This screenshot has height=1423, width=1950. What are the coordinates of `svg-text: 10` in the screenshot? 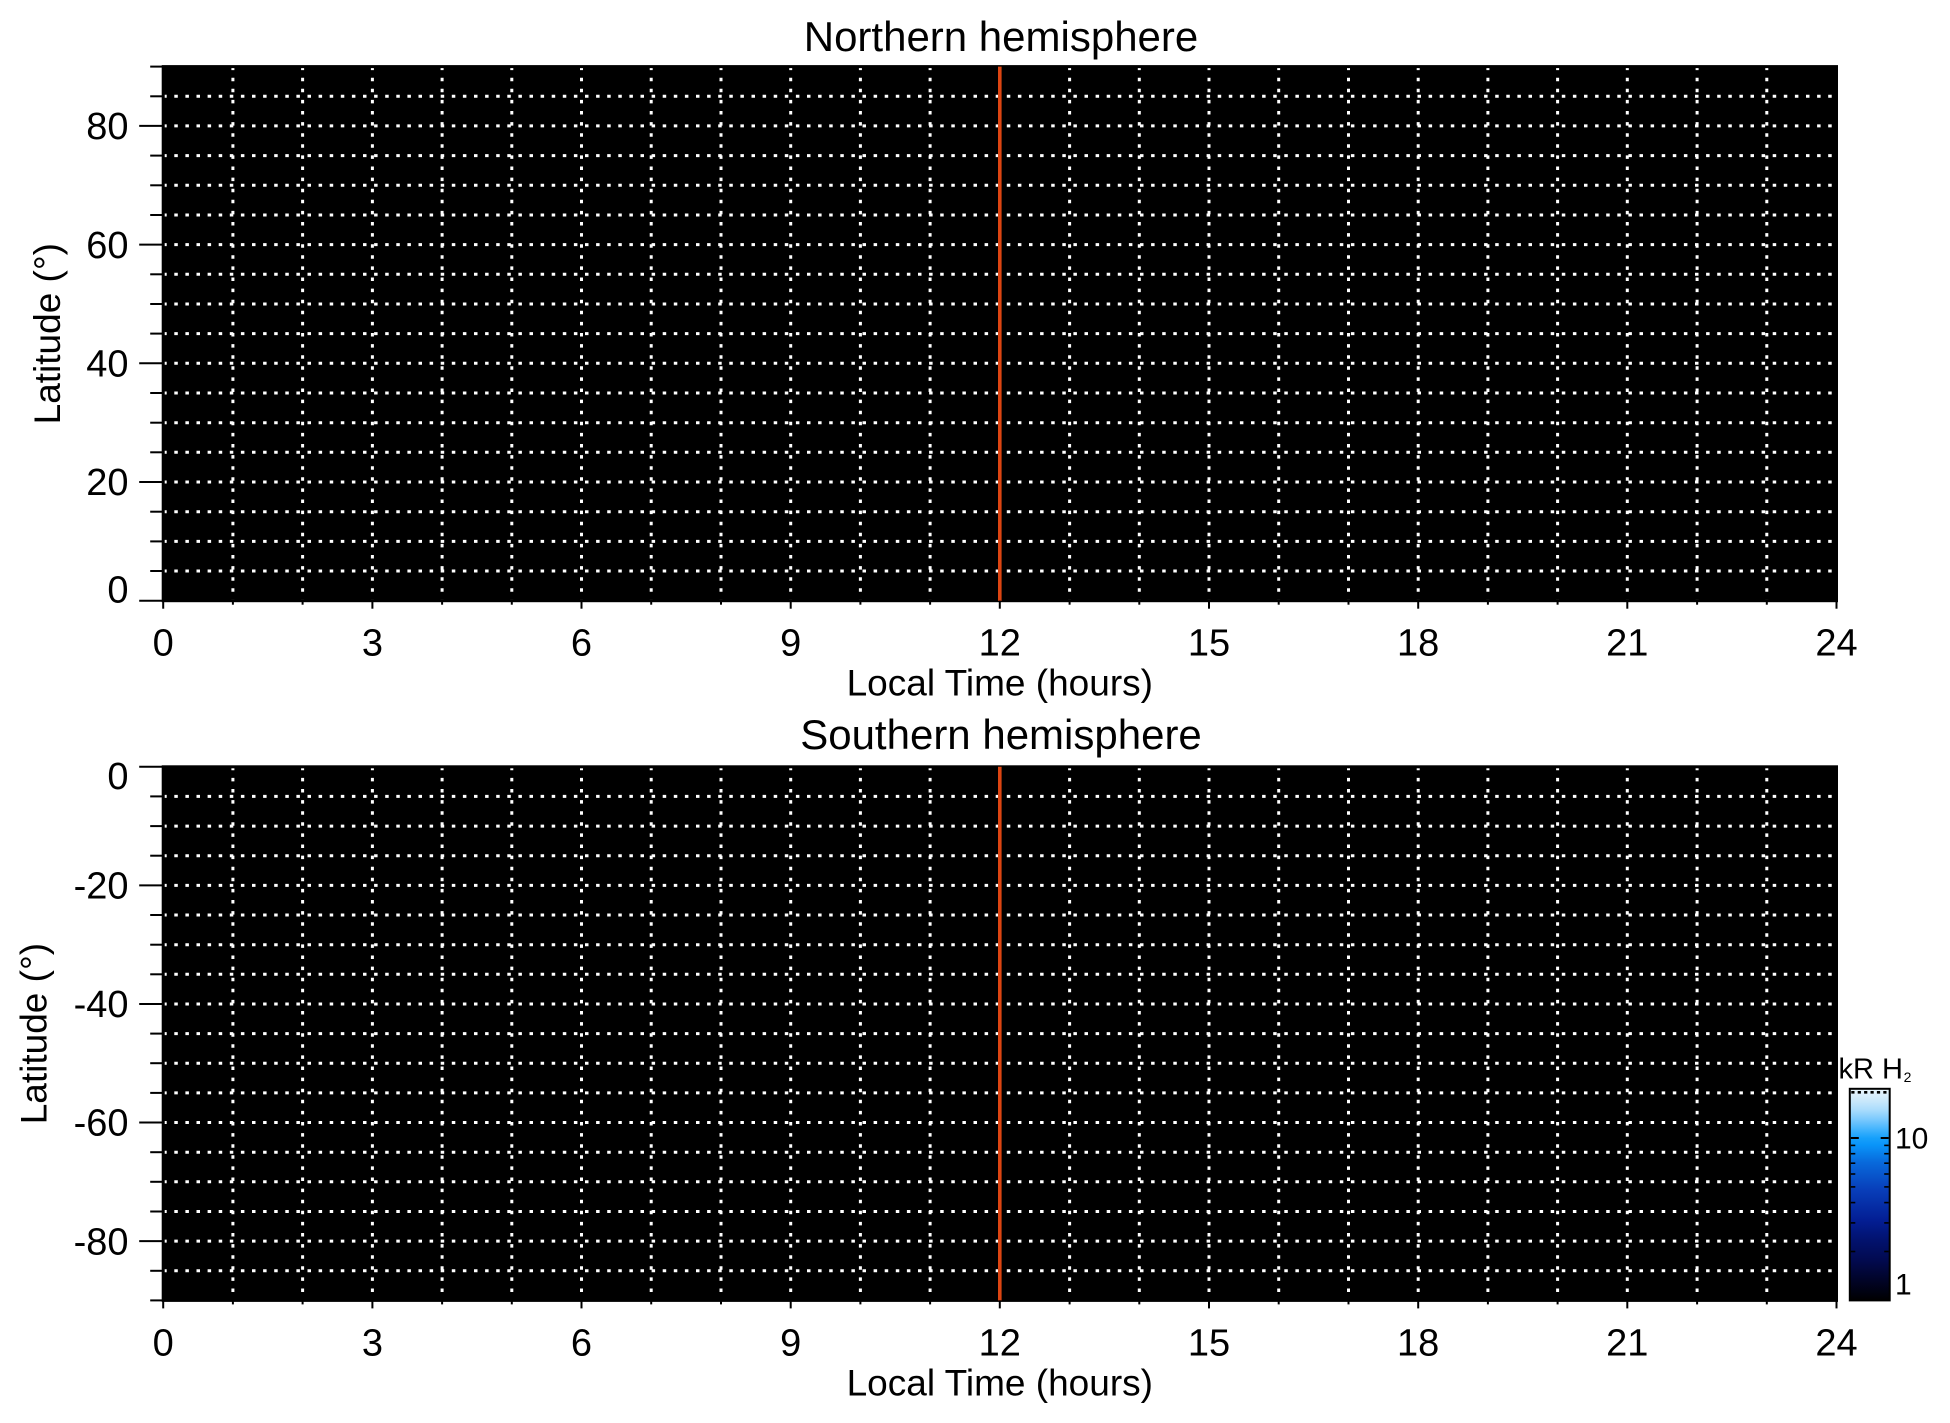 It's located at (1911, 1138).